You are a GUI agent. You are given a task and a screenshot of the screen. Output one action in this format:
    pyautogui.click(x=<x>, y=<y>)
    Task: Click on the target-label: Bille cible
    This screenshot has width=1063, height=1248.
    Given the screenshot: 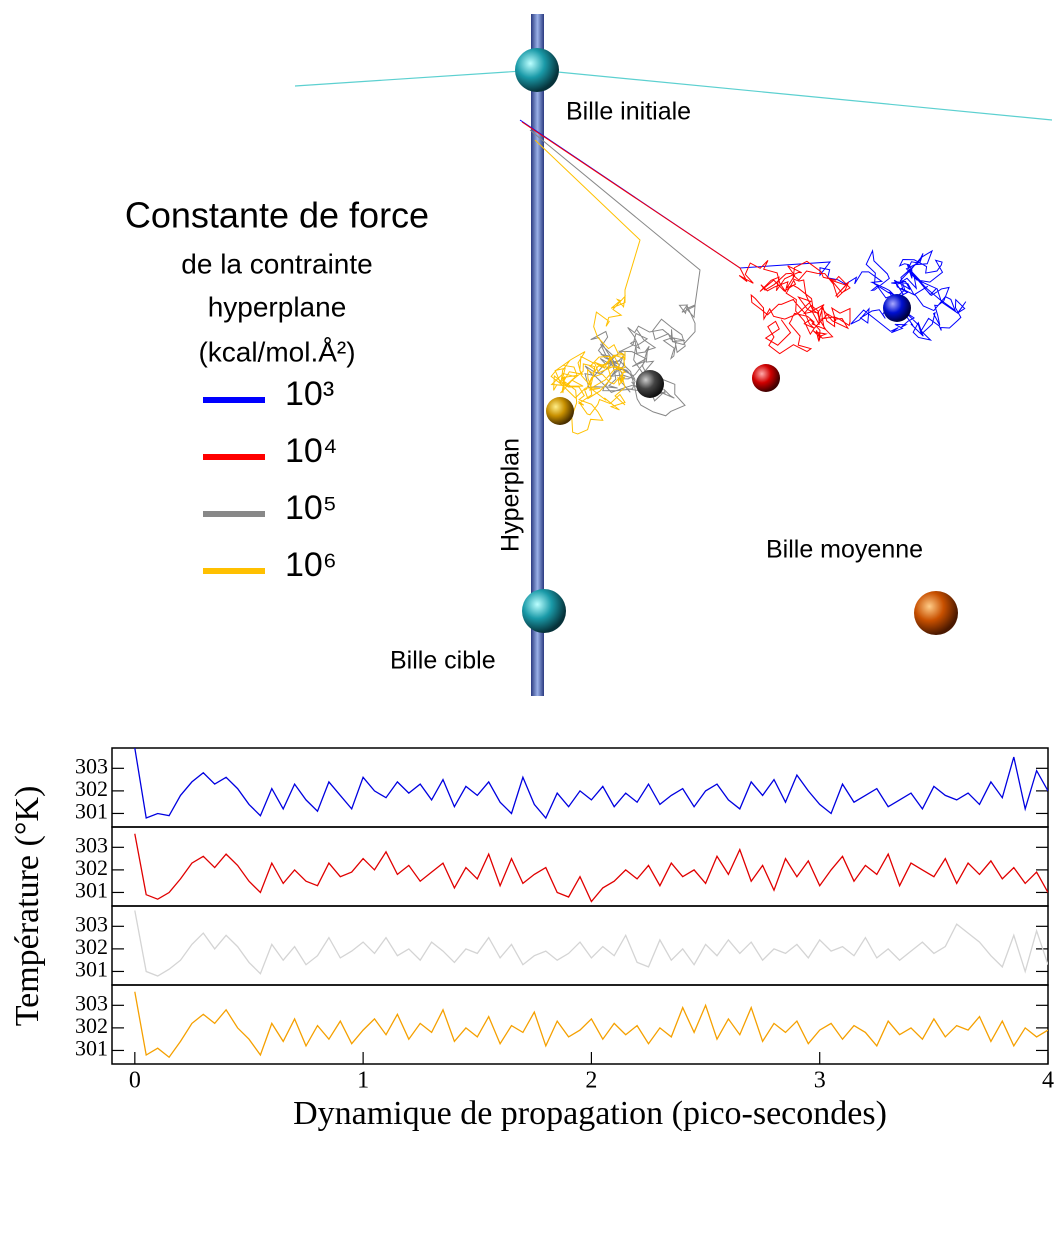 What is the action you would take?
    pyautogui.click(x=443, y=661)
    